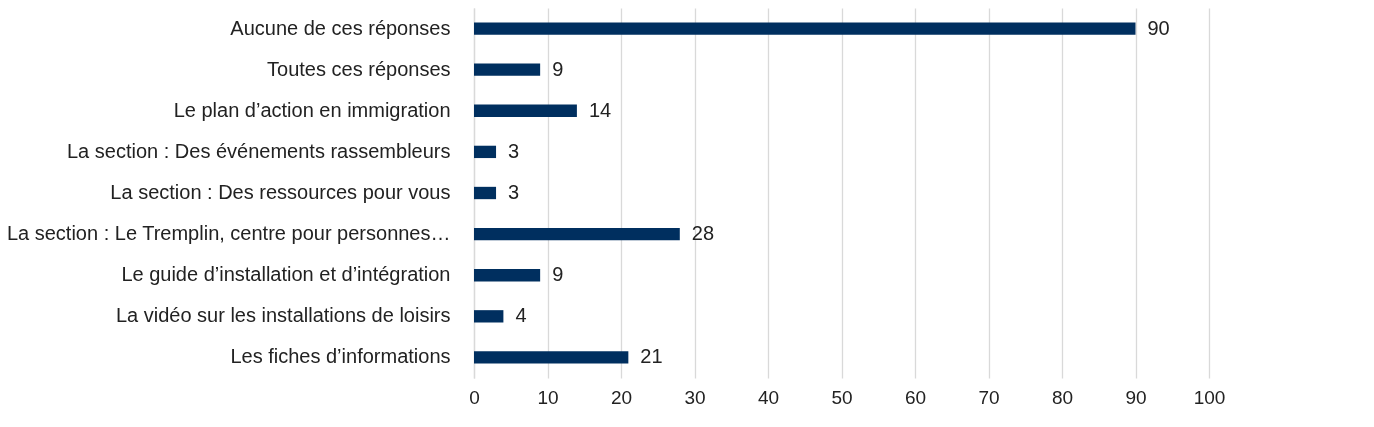 The height and width of the screenshot is (427, 1374). Describe the element at coordinates (340, 27) in the screenshot. I see `y-tick-label: Aucune de ces réponses` at that location.